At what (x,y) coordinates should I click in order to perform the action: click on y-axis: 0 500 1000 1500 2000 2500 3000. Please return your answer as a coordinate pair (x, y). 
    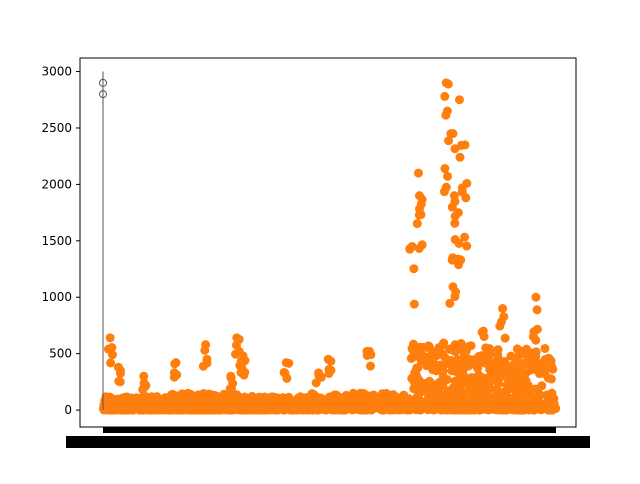
    Looking at the image, I should click on (60, 241).